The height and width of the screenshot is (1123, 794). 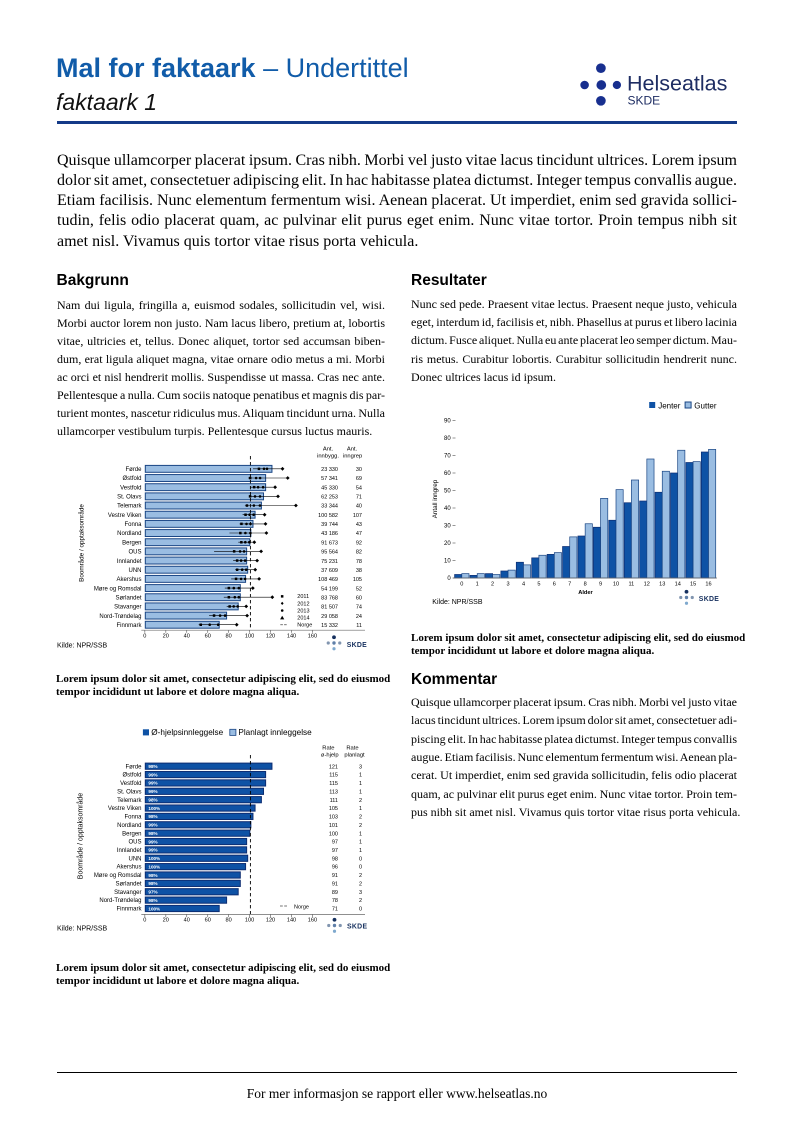 What do you see at coordinates (129, 626) in the screenshot?
I see `svg-text: Finnmark` at bounding box center [129, 626].